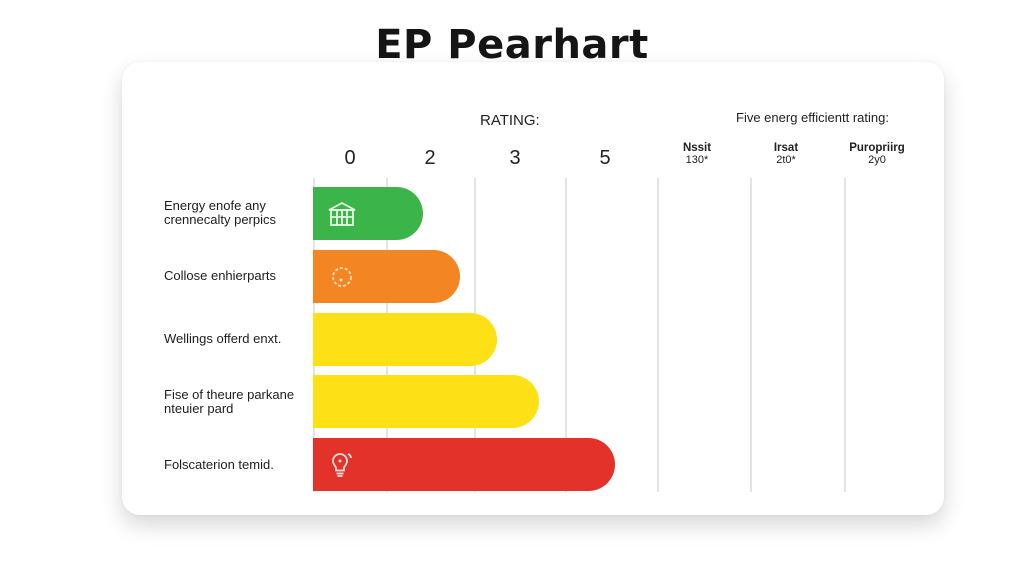  What do you see at coordinates (342, 465) in the screenshot?
I see `lightbulb-icon` at bounding box center [342, 465].